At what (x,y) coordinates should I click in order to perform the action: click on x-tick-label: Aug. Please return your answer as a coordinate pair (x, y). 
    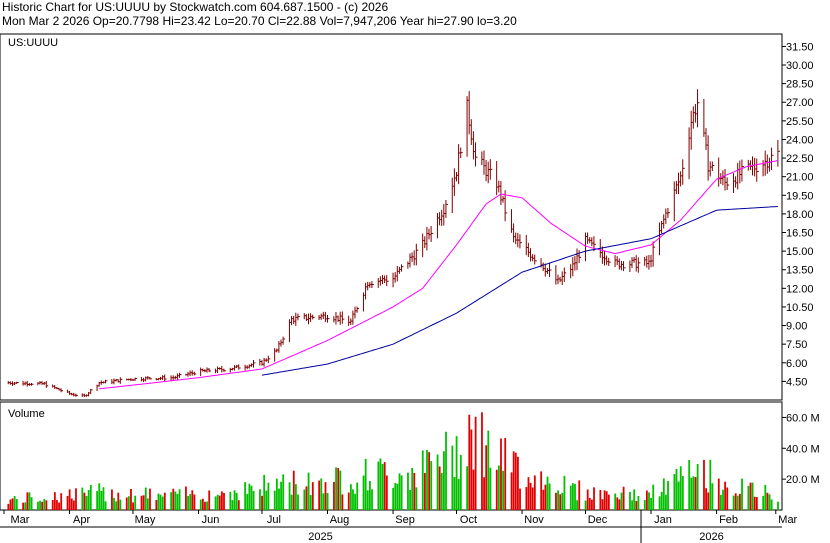
    Looking at the image, I should click on (340, 520).